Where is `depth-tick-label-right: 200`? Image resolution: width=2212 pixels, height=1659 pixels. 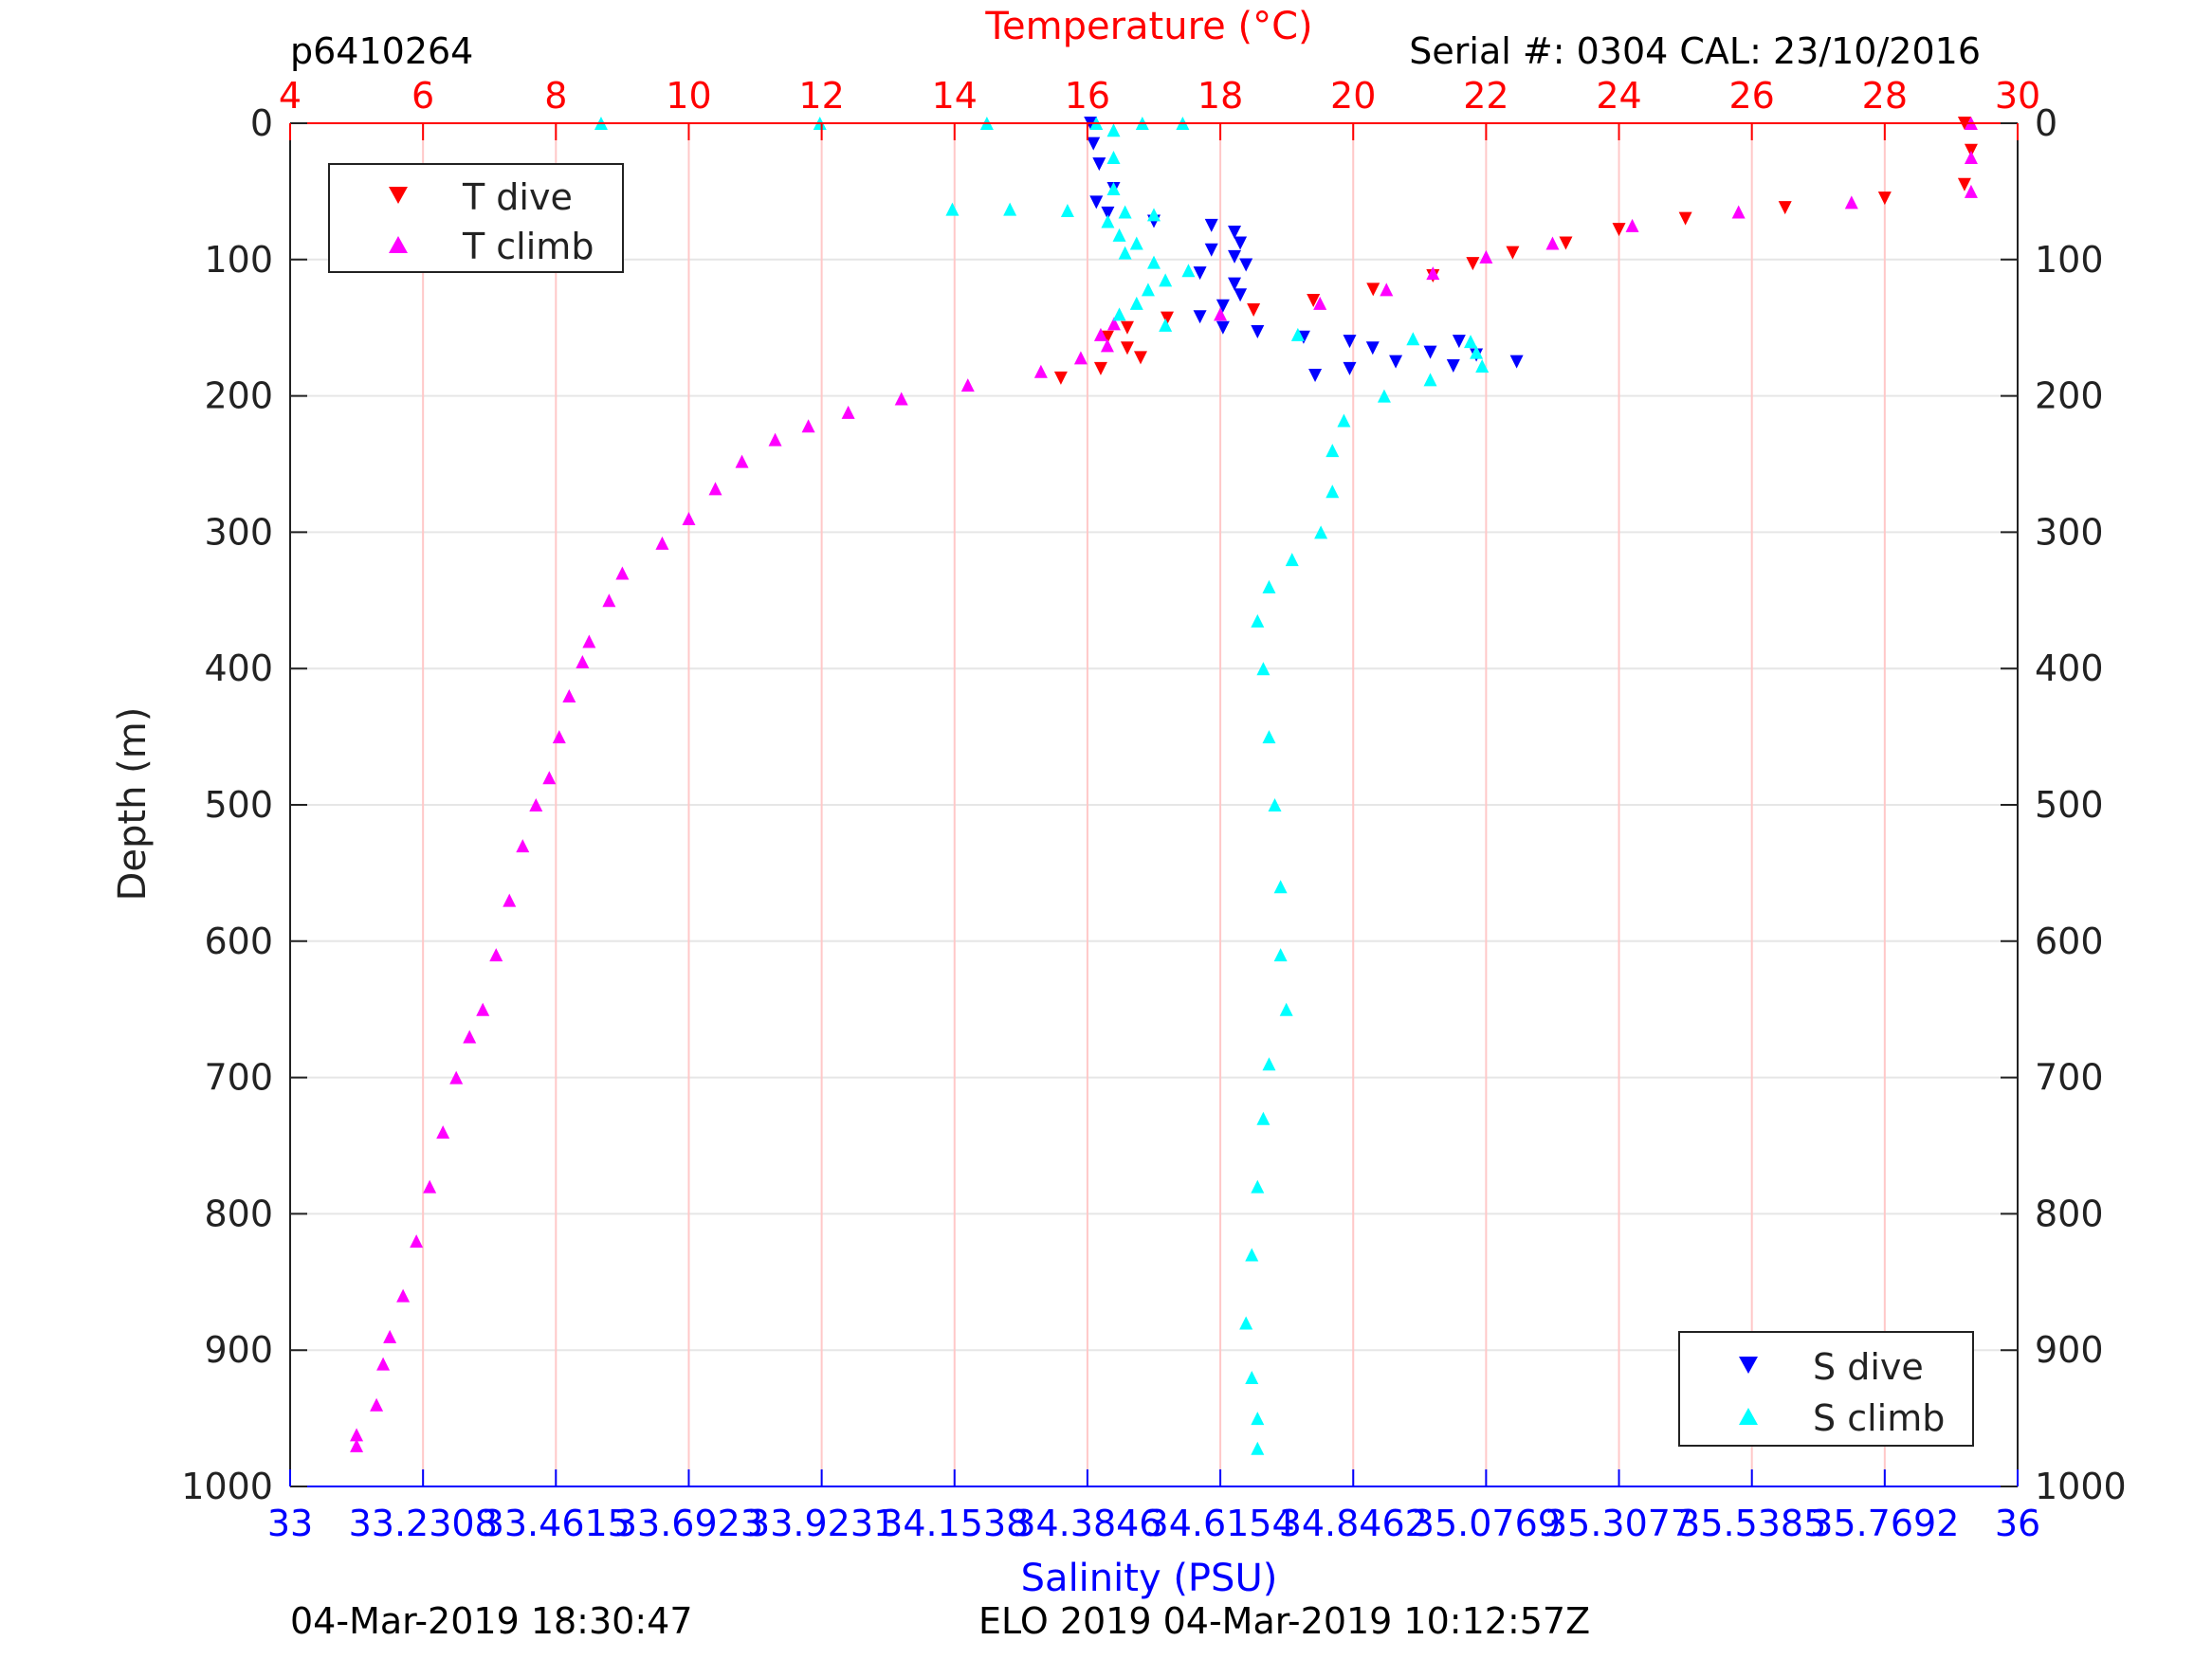
depth-tick-label-right: 200 is located at coordinates (2069, 396).